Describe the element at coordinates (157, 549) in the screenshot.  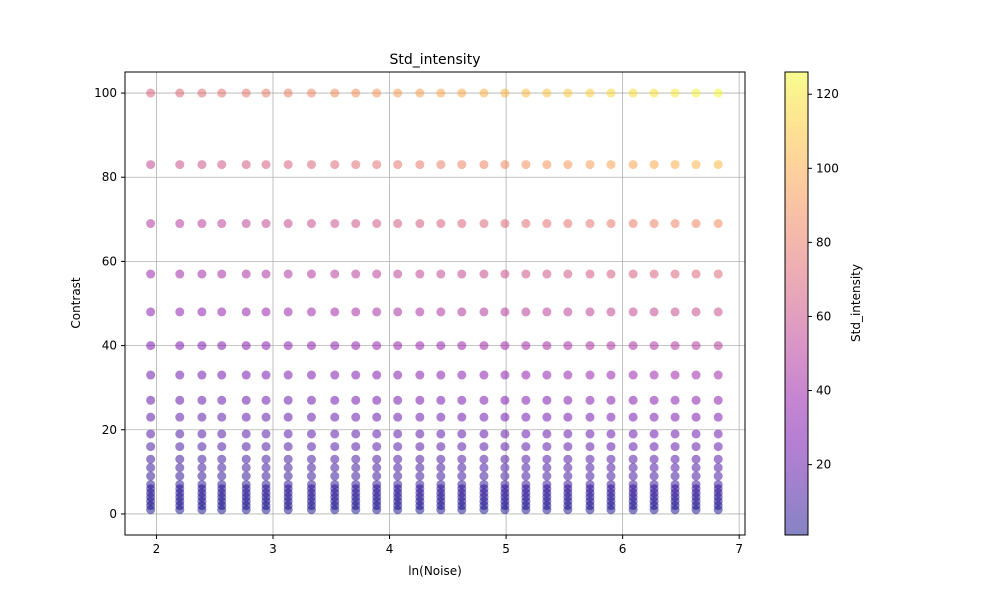
I see `x-tick-label: 2` at that location.